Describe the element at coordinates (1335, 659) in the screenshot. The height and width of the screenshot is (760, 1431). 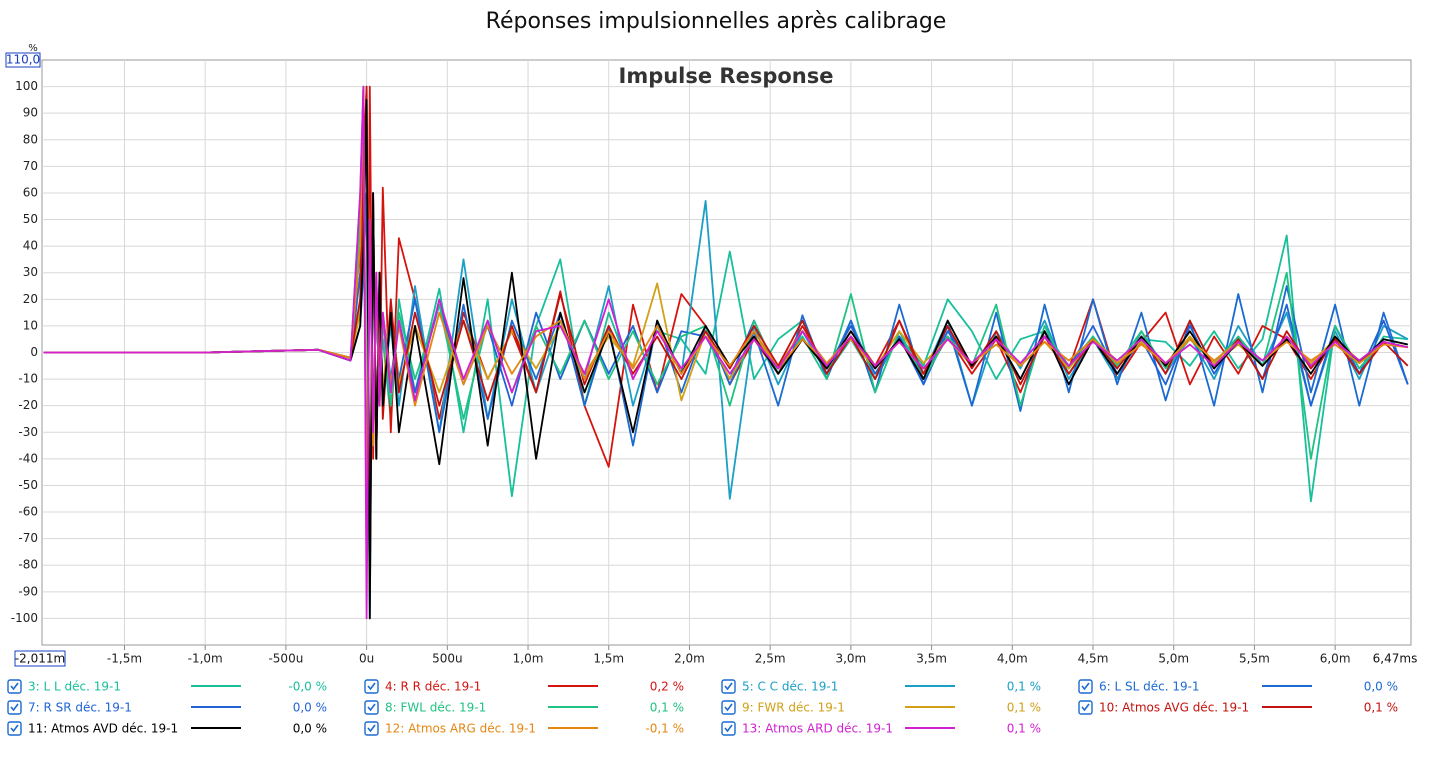
I see `x-tick-label: 6,0m` at that location.